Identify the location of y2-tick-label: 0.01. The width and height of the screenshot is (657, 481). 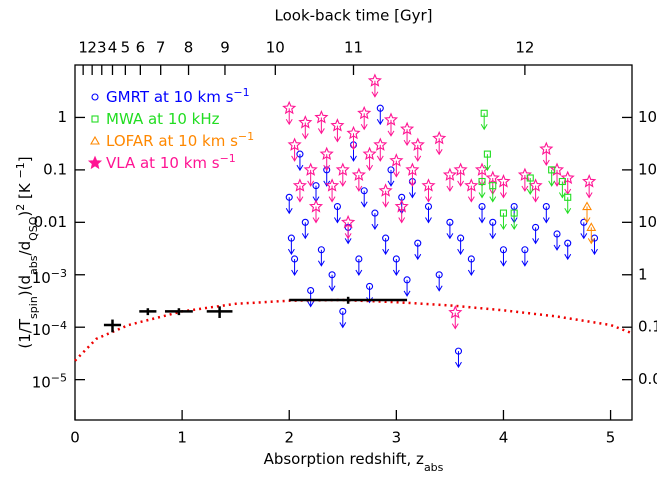
(647, 379).